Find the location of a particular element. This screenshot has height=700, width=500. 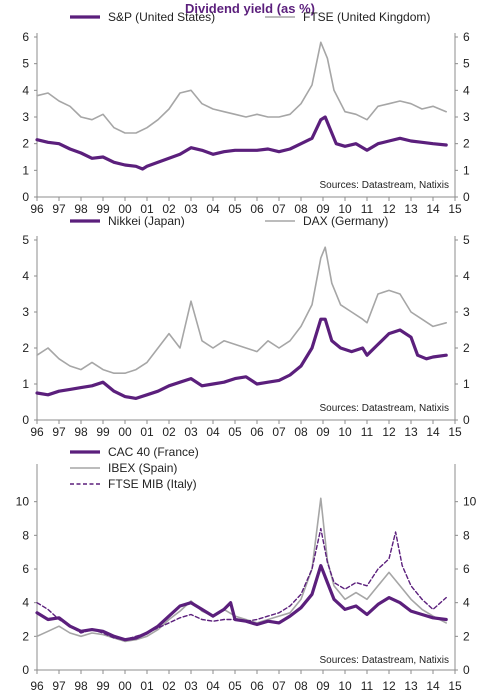

y-tick-label-right: 8 is located at coordinates (466, 535).